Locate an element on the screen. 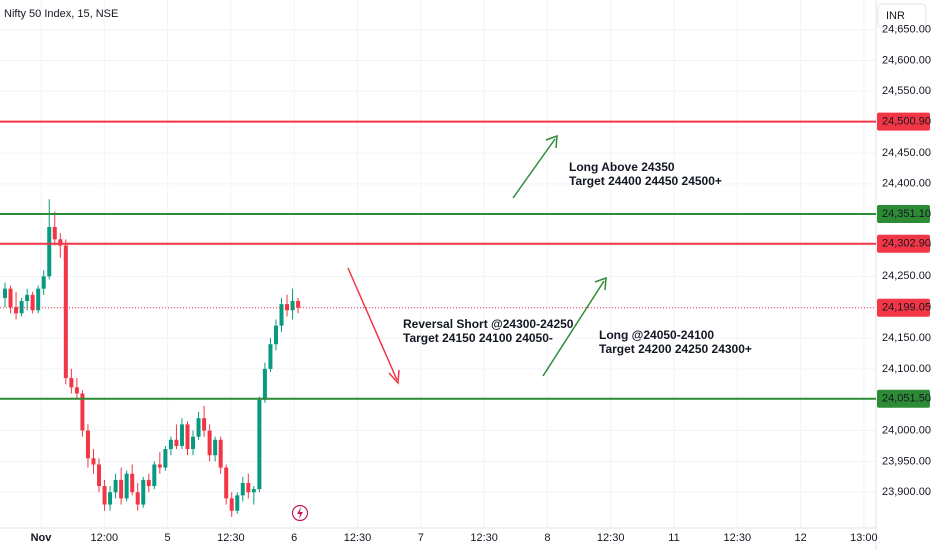  y-tick-label: 24,250.00 is located at coordinates (906, 276).